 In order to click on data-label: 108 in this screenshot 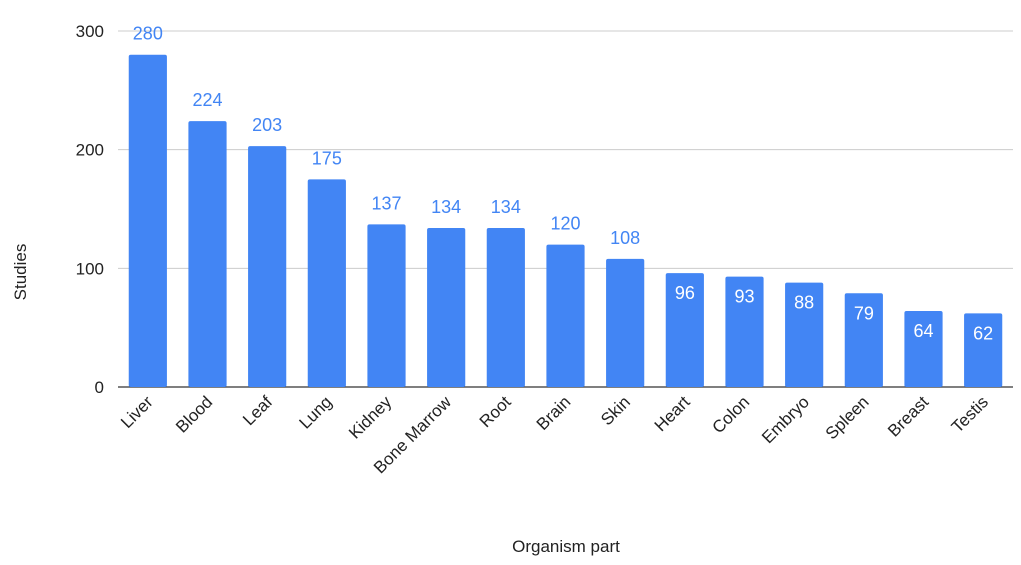, I will do `click(625, 238)`.